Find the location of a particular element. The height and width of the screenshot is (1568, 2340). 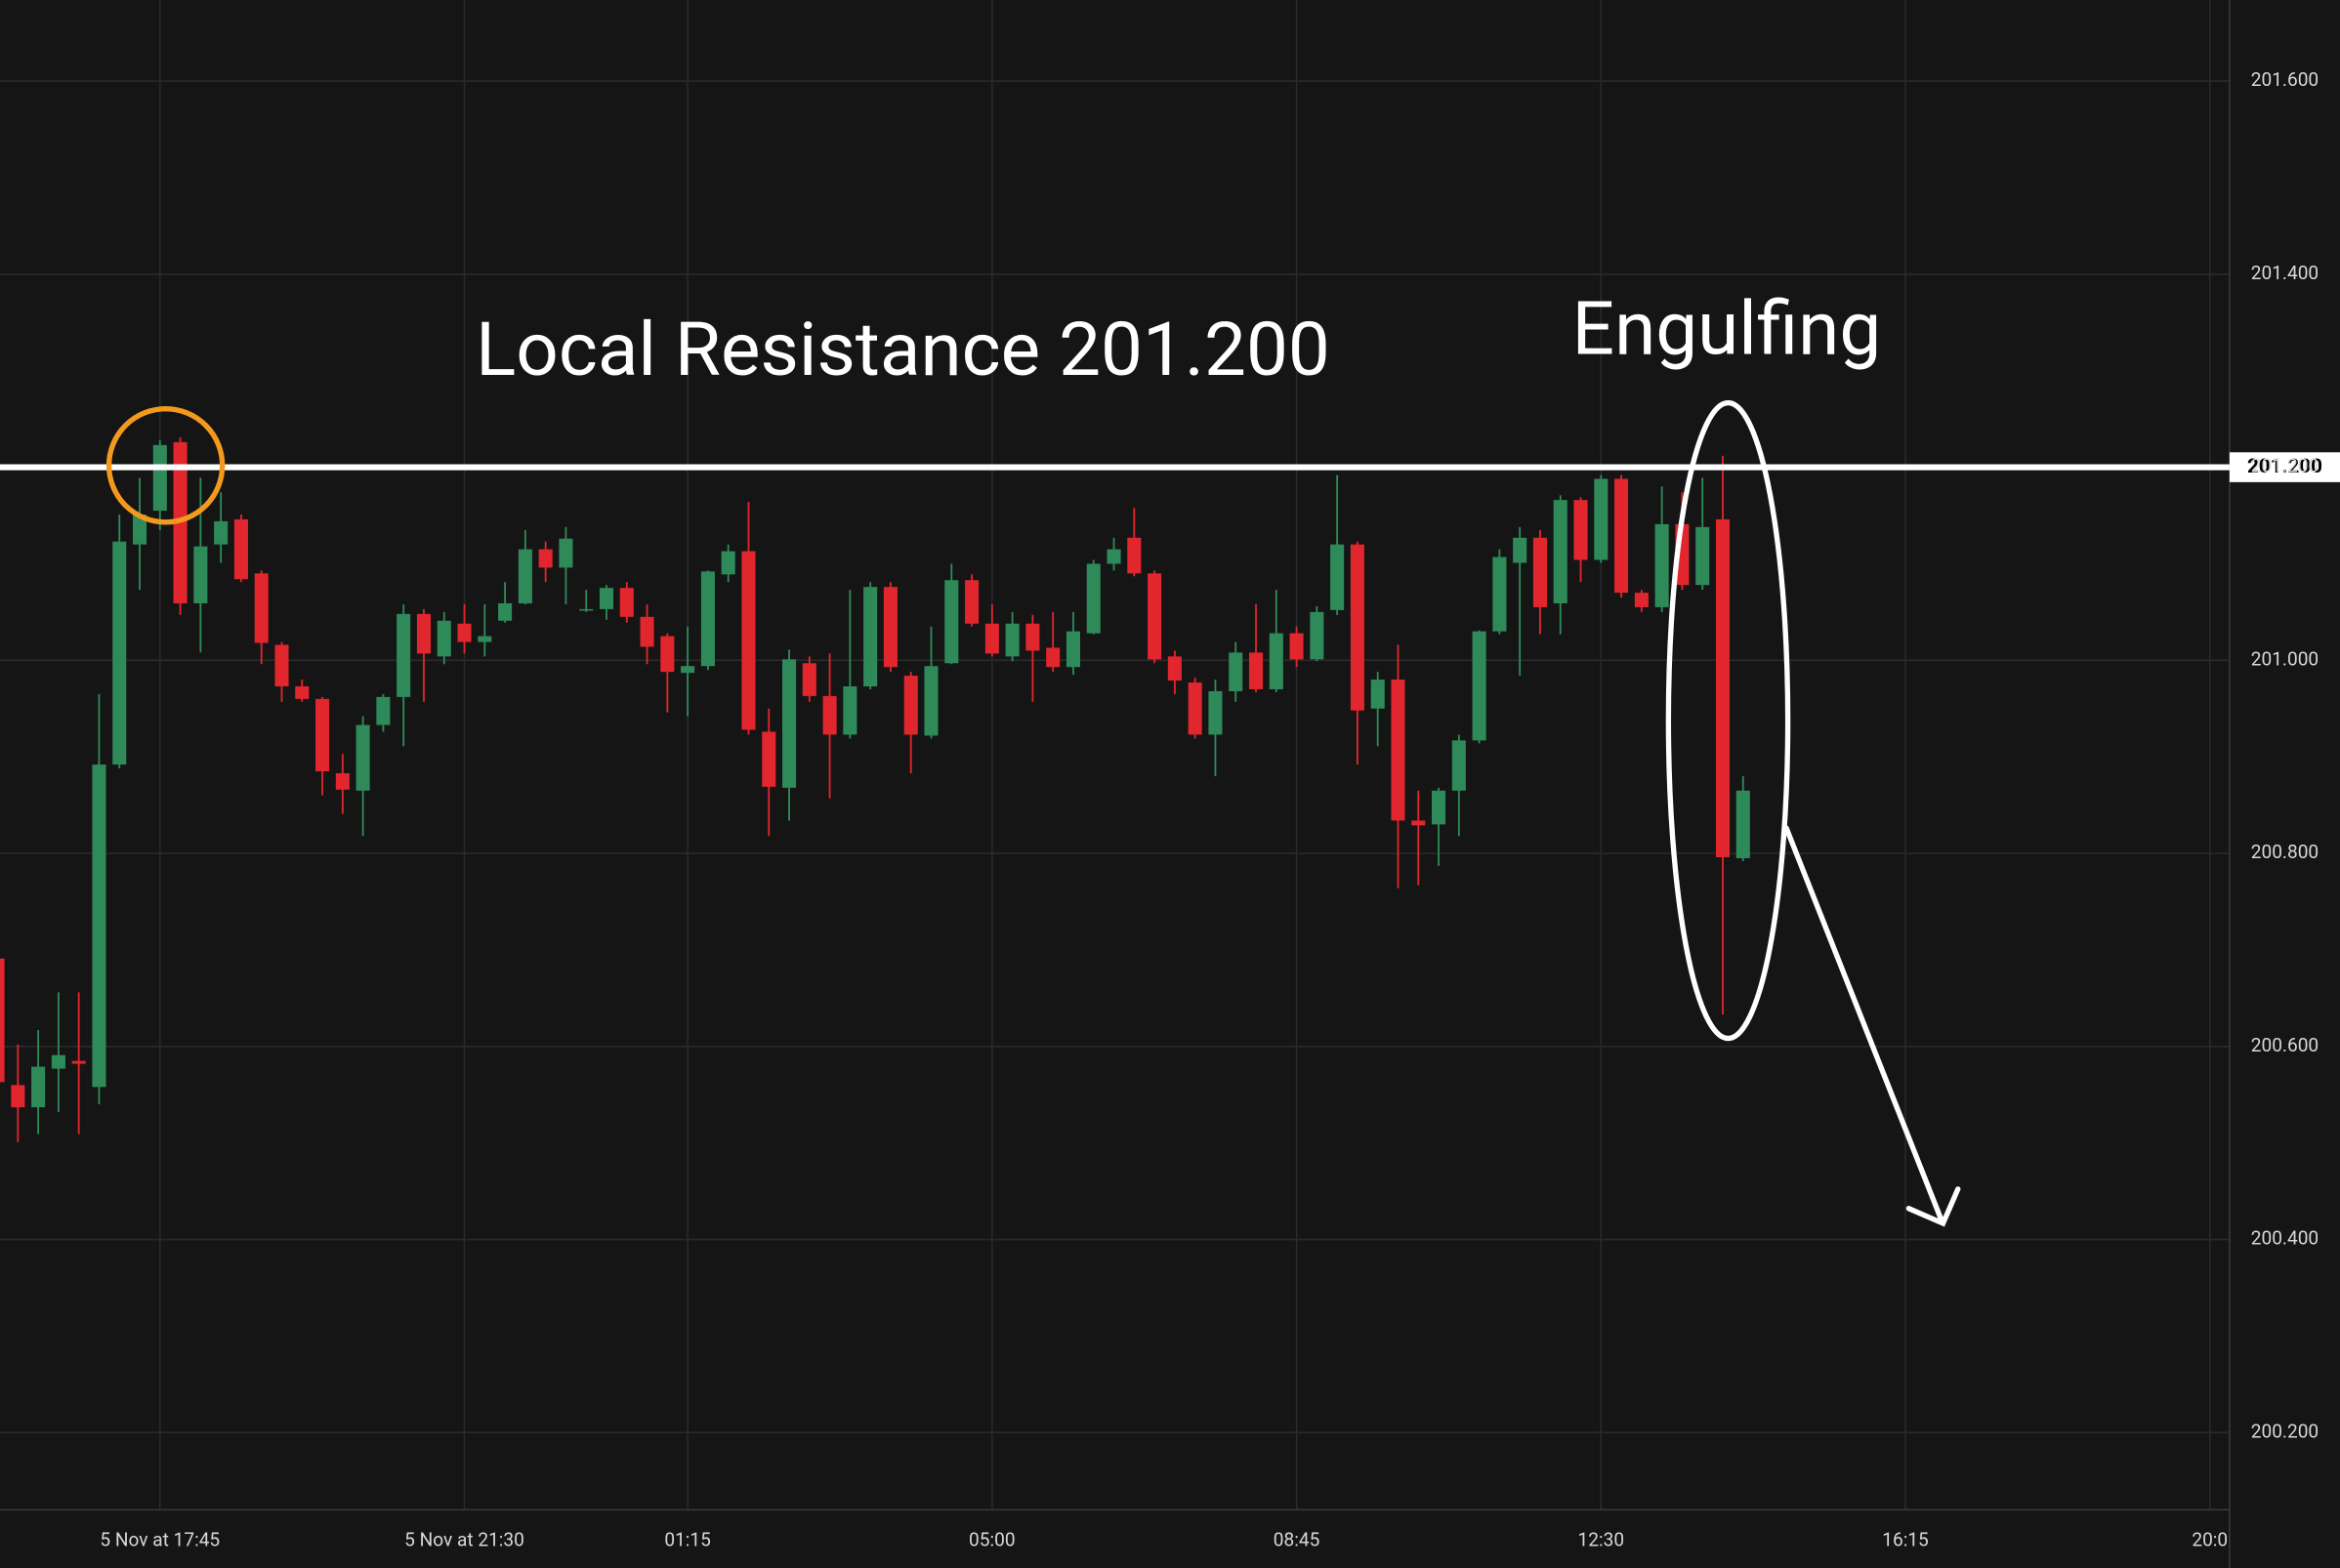

y-tick-label: 200.200 is located at coordinates (2285, 1431).